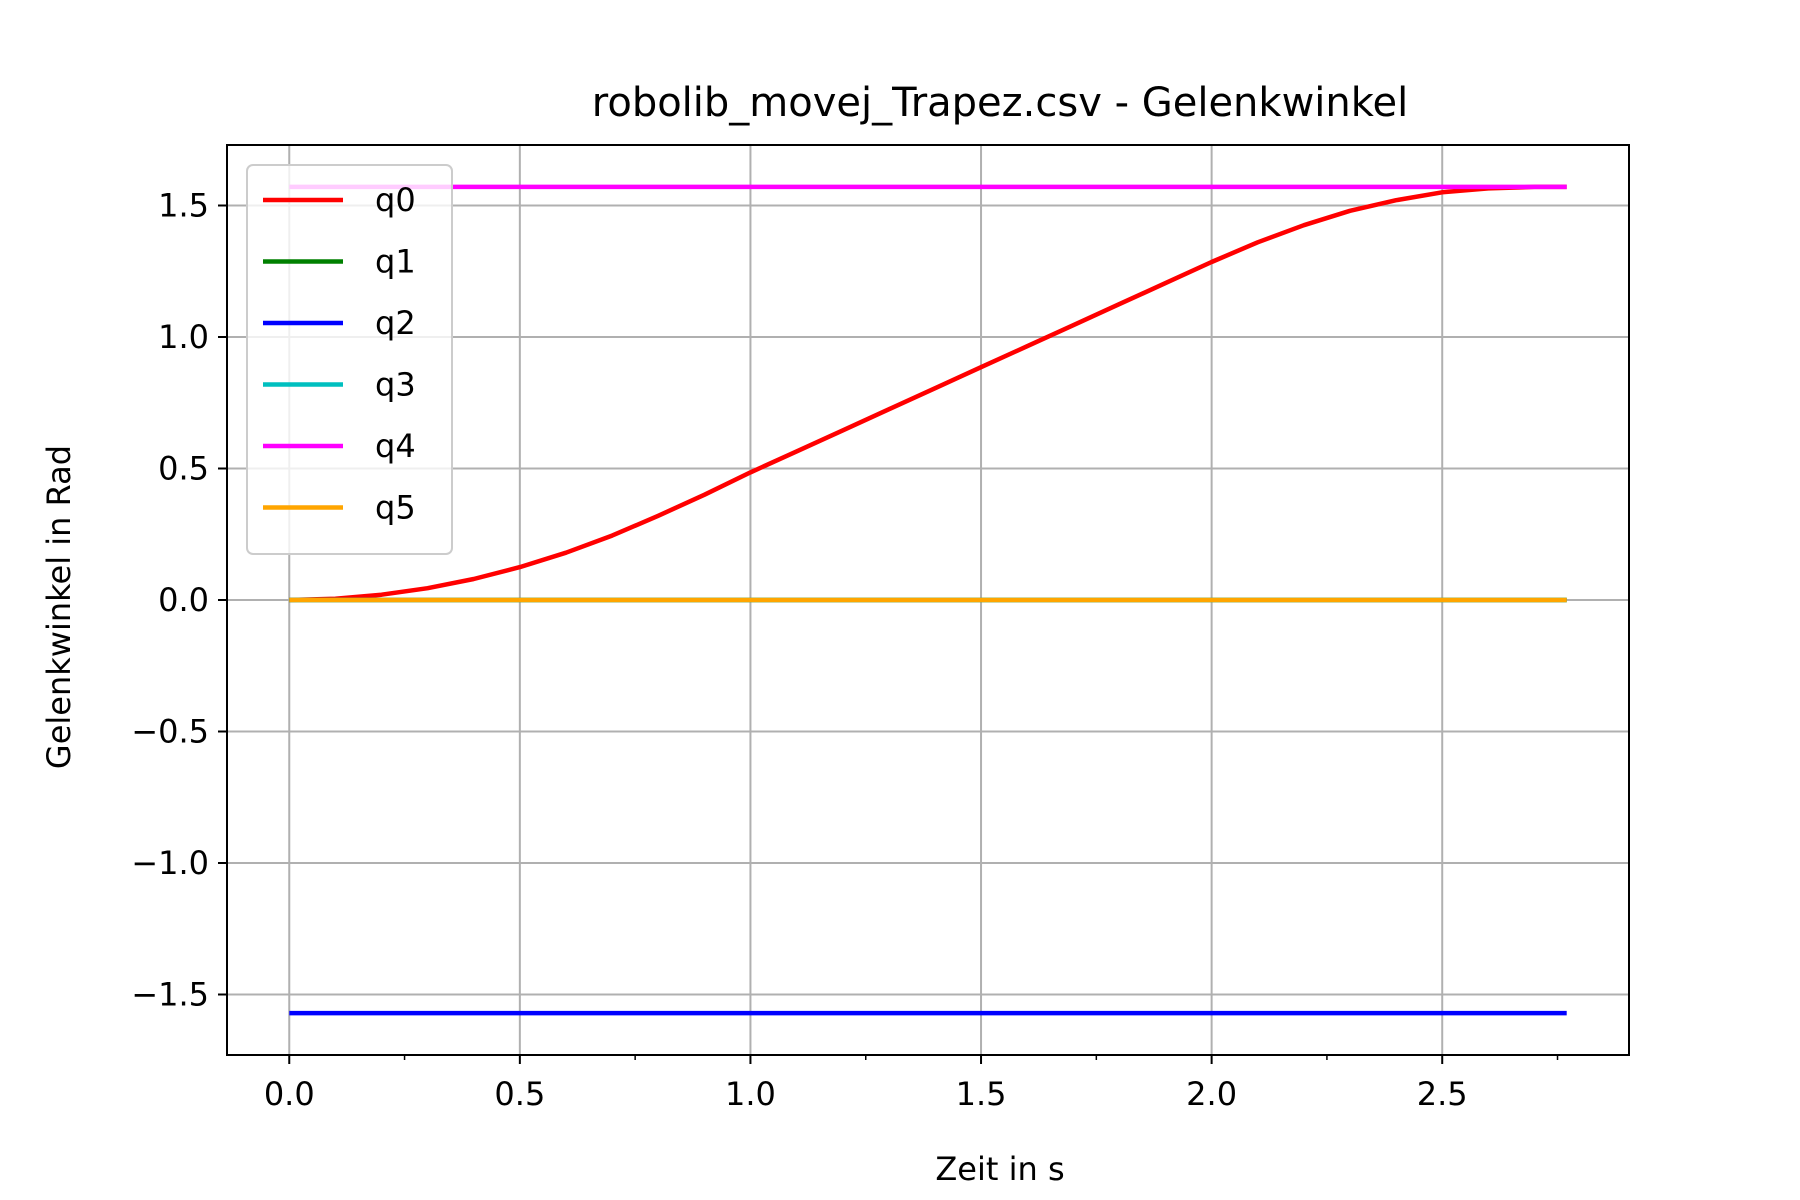 The height and width of the screenshot is (1200, 1800). Describe the element at coordinates (170, 995) in the screenshot. I see `y-tick-label: −1.5` at that location.